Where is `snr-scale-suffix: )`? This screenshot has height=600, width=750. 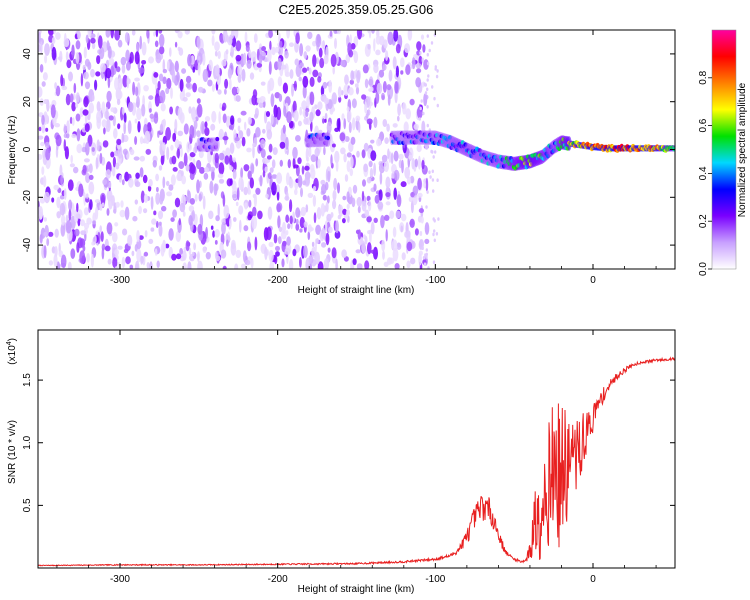
snr-scale-suffix: ) is located at coordinates (12, 339).